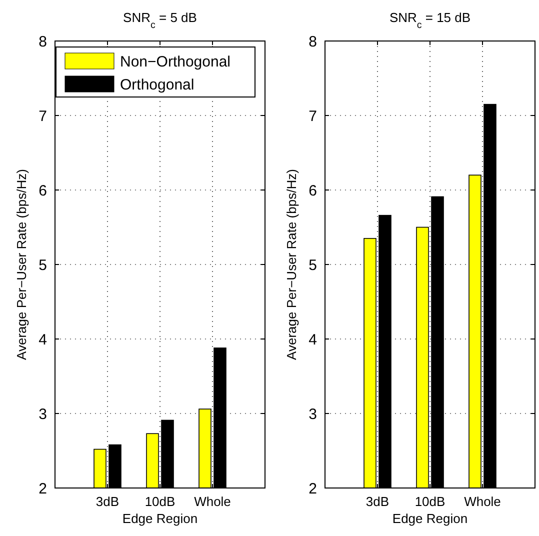 This screenshot has height=536, width=539. Describe the element at coordinates (160, 20) in the screenshot. I see `chart-title: SNR$_{c}$ = 5 dB` at that location.